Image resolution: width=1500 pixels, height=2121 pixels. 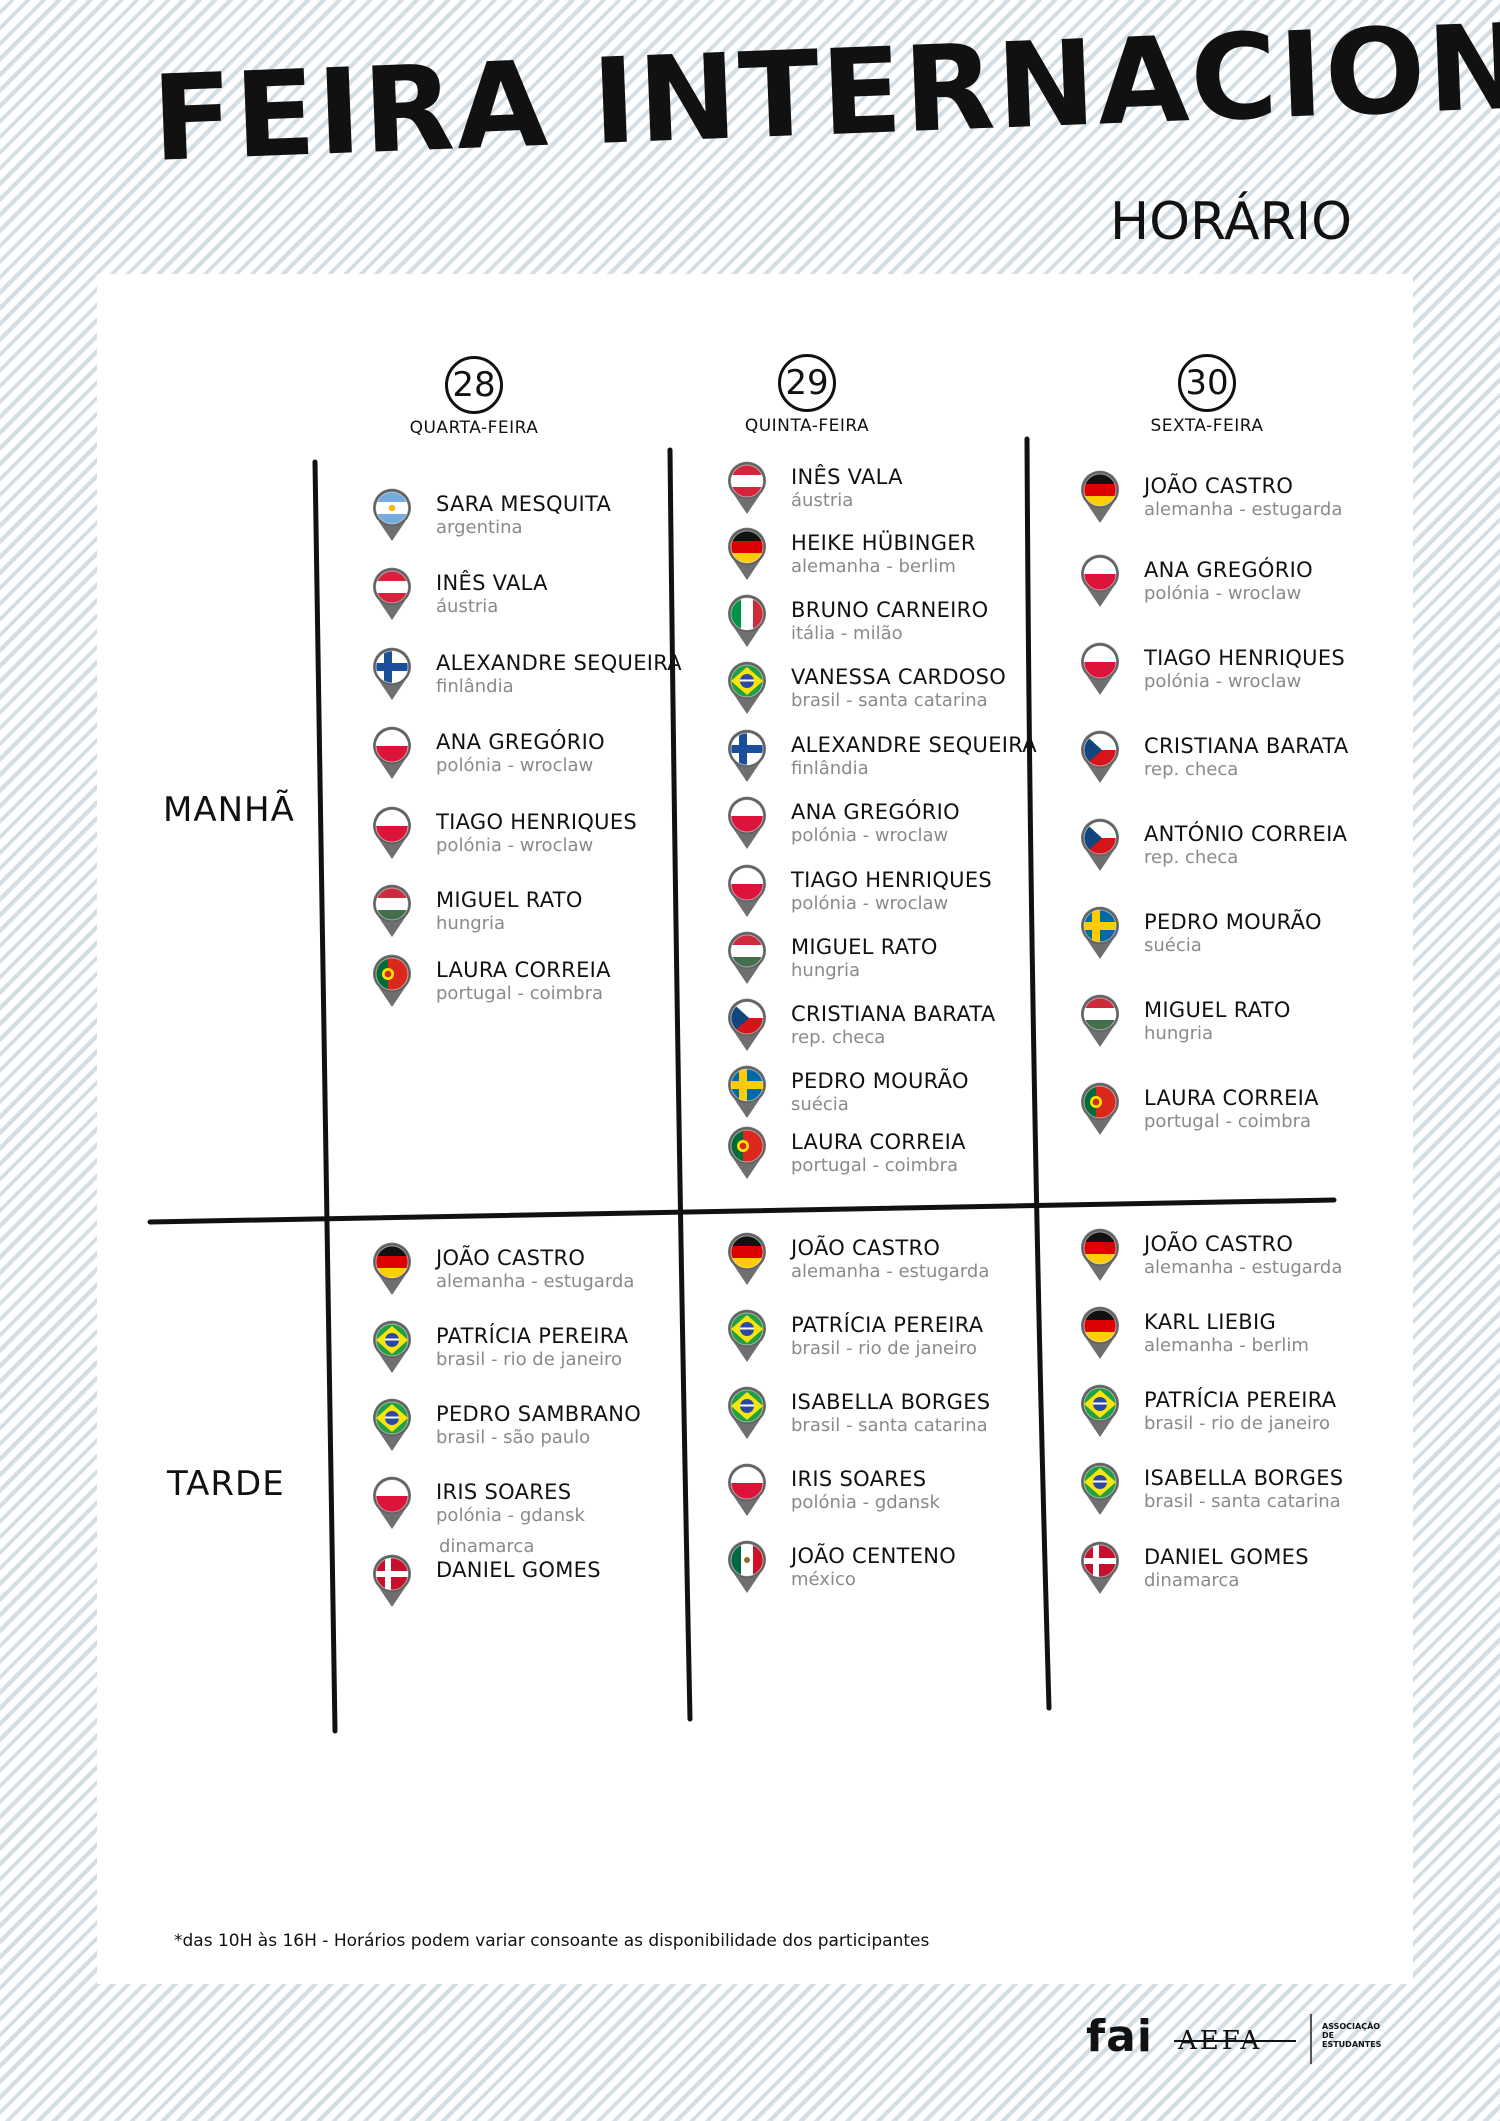 I want to click on participant-location: alemanha - berlim, so click(x=873, y=566).